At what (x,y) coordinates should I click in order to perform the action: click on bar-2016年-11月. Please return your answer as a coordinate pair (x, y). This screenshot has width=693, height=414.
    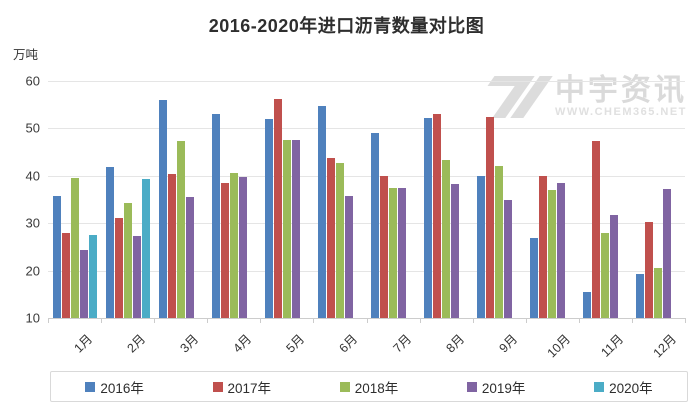
    Looking at the image, I should click on (587, 304).